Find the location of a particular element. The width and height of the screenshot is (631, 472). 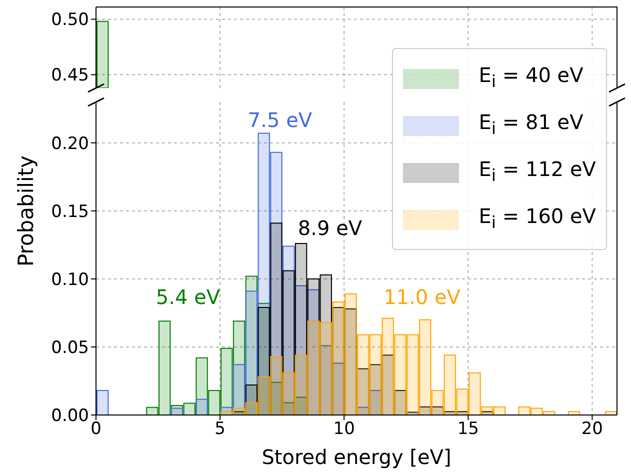

y-tick-label: 0.05 is located at coordinates (70, 348).